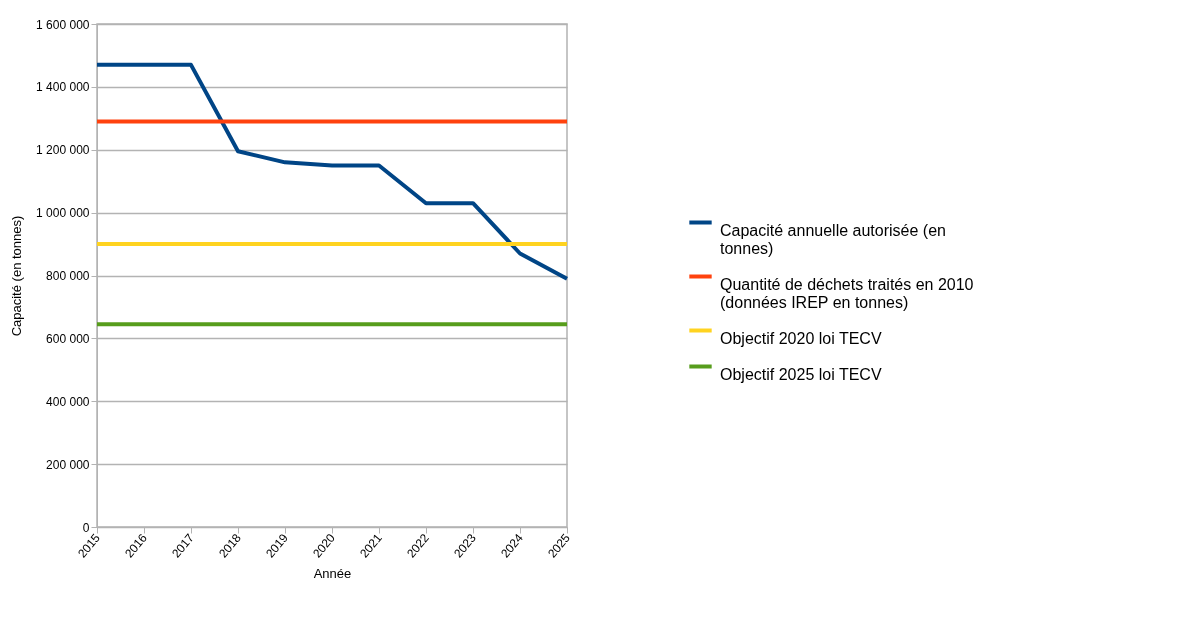 Image resolution: width=1187 pixels, height=637 pixels. I want to click on x-axis-title: Année, so click(332, 573).